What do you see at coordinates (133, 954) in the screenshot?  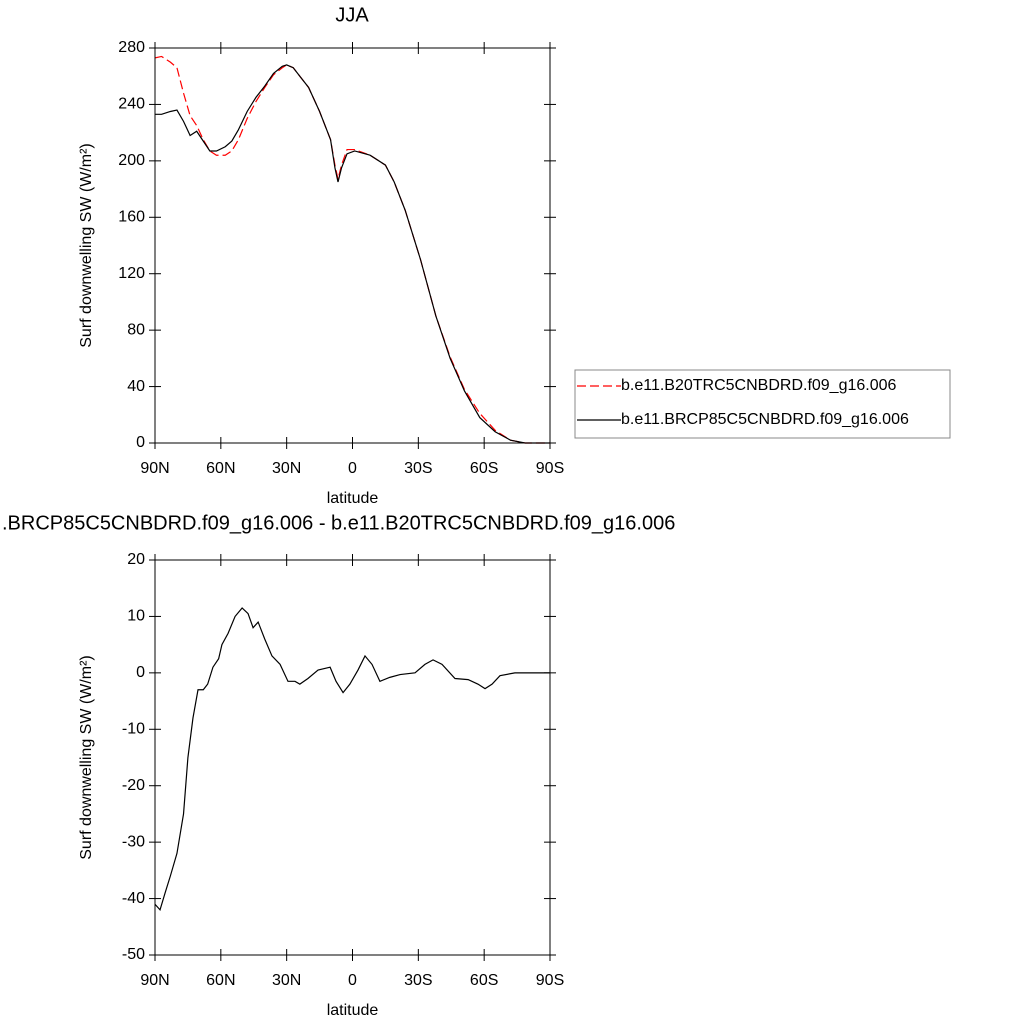 I see `y-tick-label: -50` at bounding box center [133, 954].